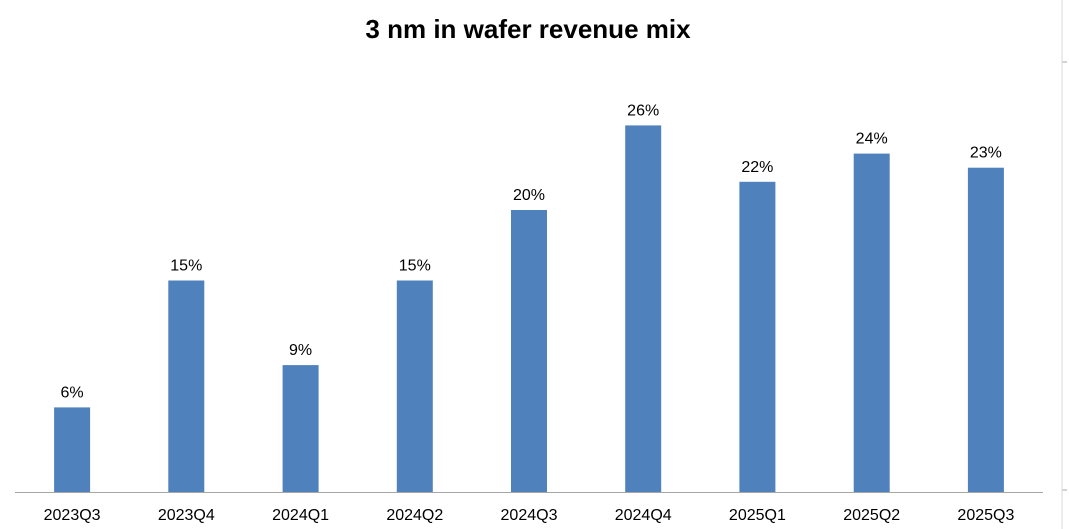  I want to click on bar-2024Q4, so click(643, 309).